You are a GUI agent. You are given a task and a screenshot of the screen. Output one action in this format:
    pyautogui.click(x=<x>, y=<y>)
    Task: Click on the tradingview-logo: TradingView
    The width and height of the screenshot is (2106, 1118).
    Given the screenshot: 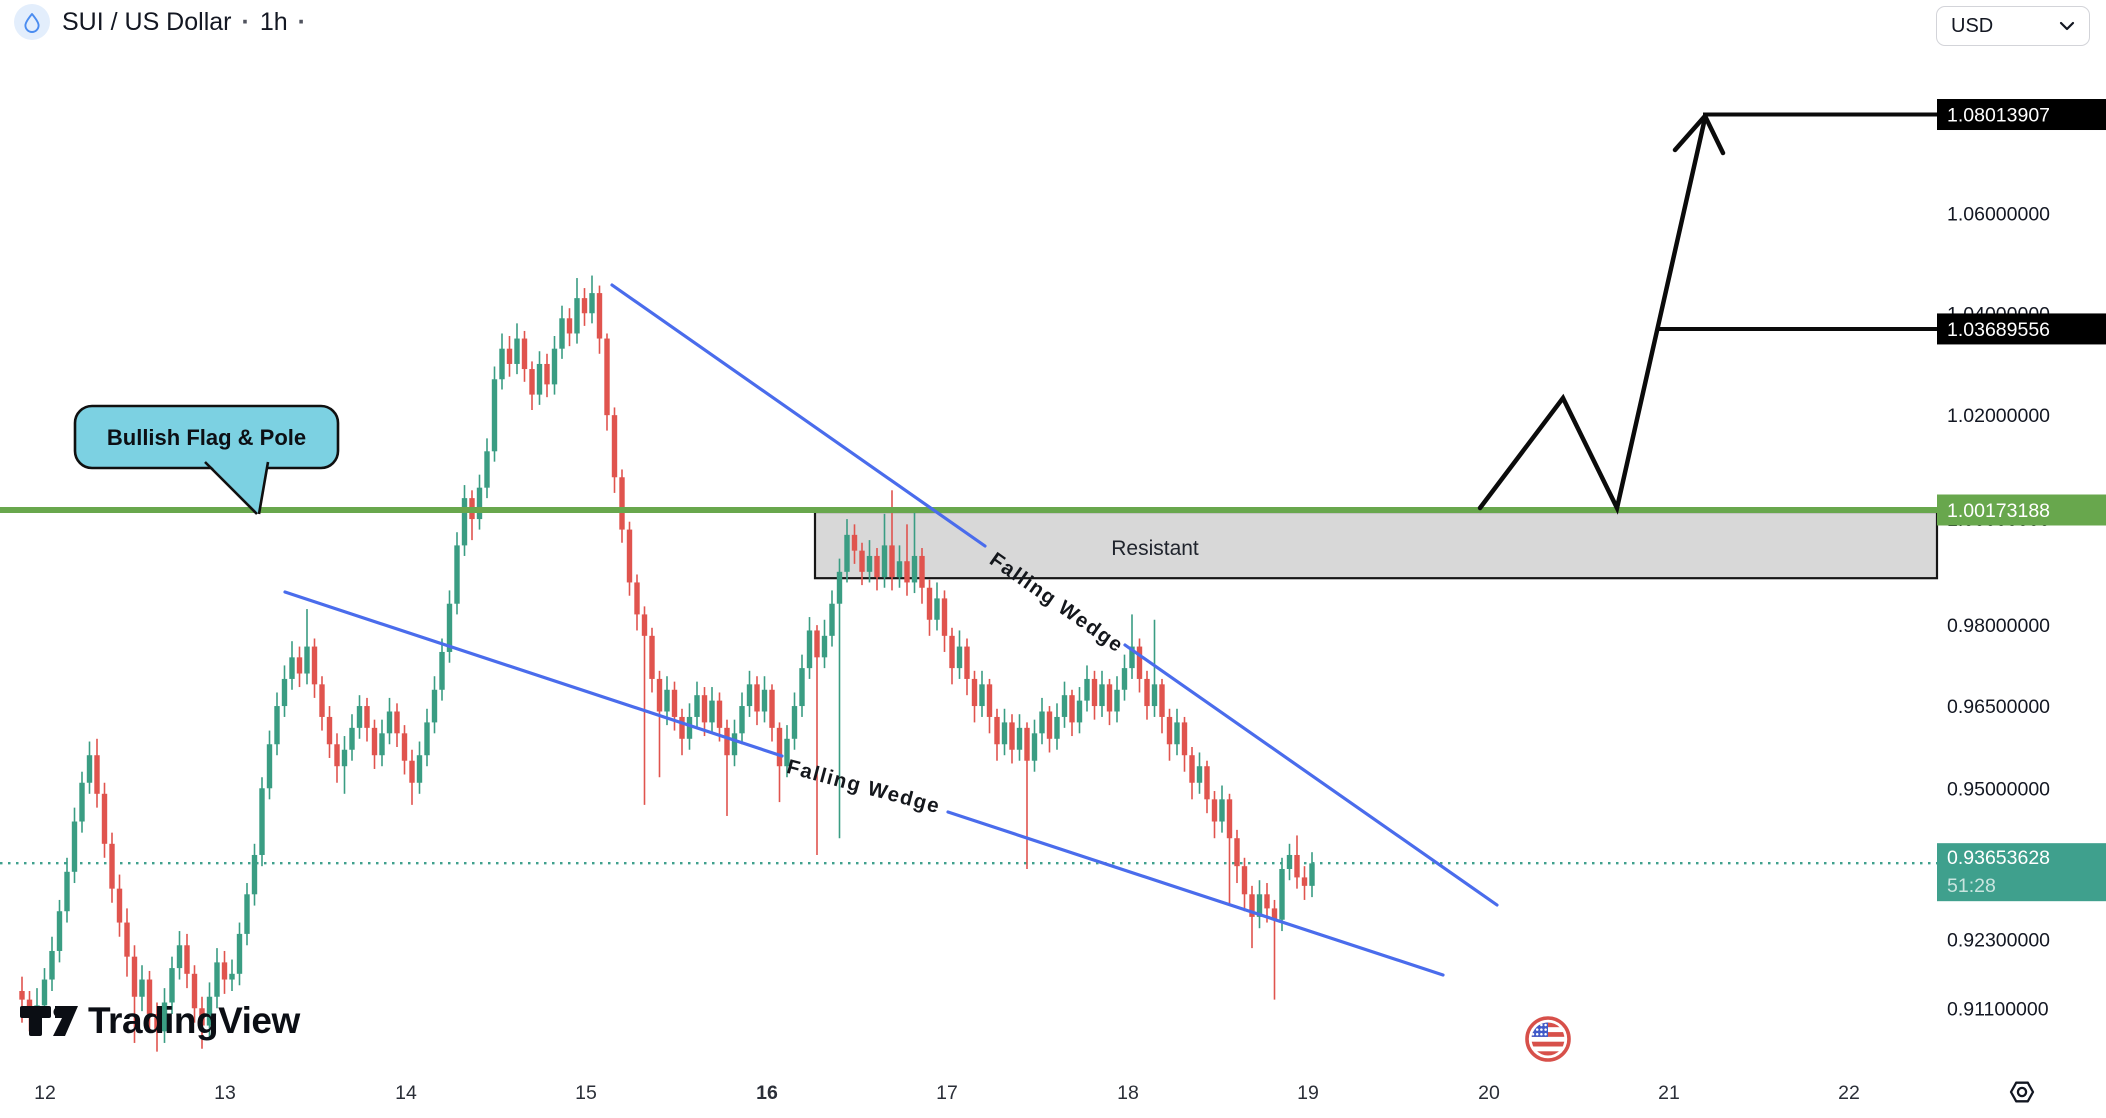 What is the action you would take?
    pyautogui.click(x=160, y=1021)
    